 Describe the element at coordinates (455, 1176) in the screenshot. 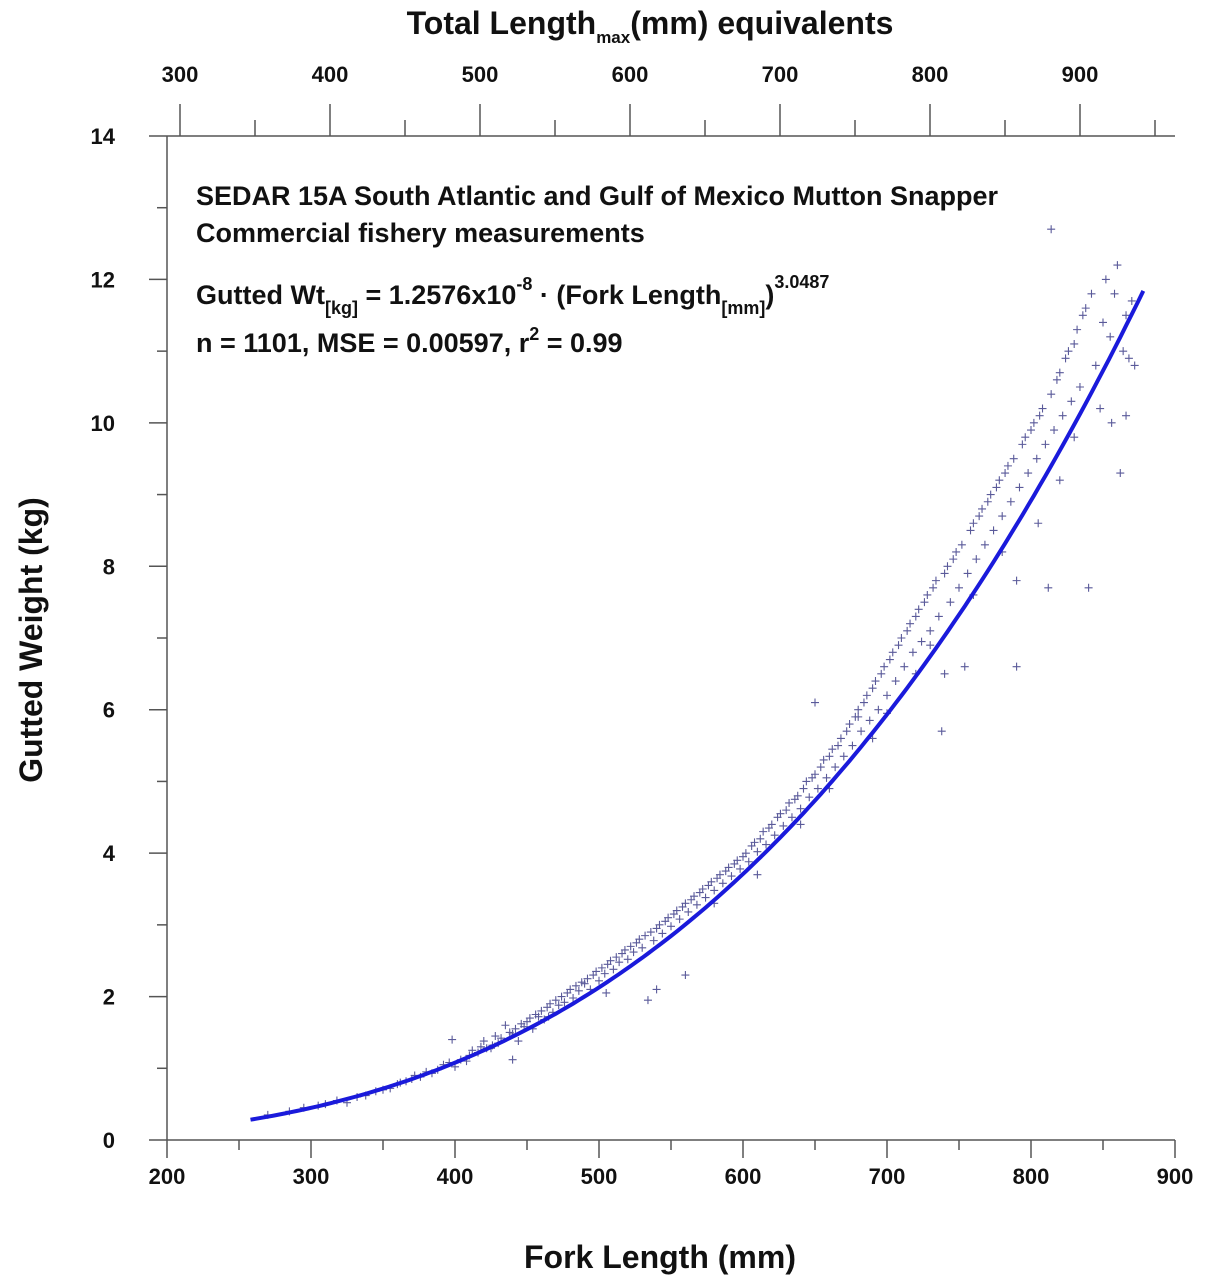

I see `x-tick-label: 400` at that location.